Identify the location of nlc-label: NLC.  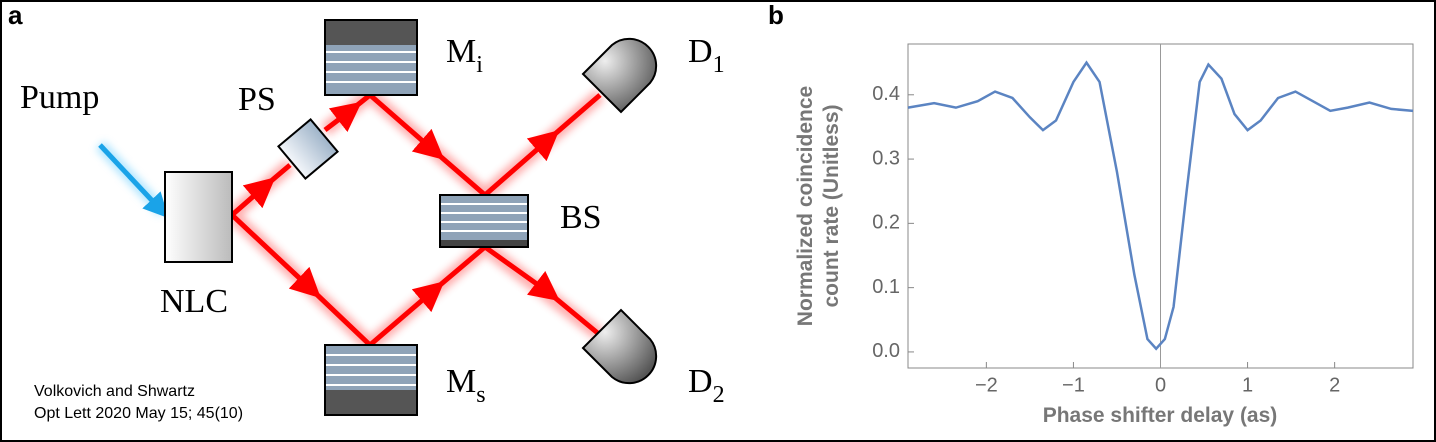
(194, 301).